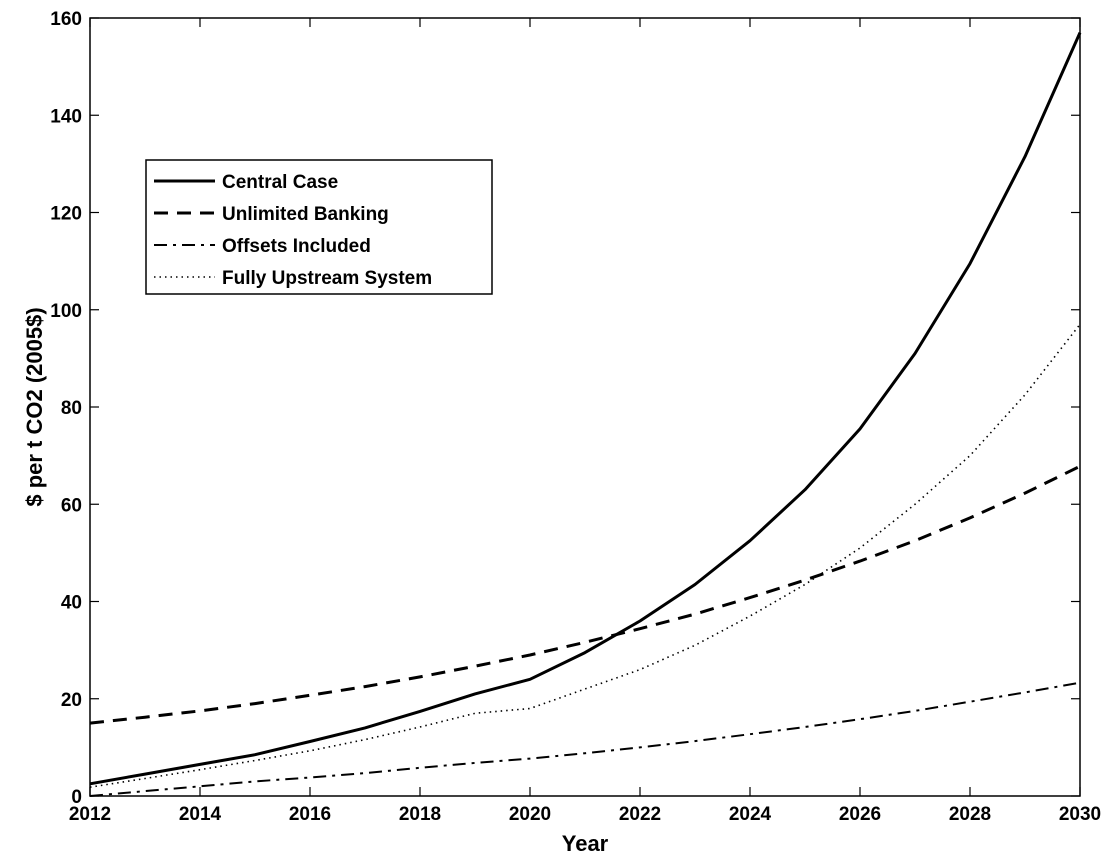  Describe the element at coordinates (310, 814) in the screenshot. I see `x-tick-label: 2016` at that location.